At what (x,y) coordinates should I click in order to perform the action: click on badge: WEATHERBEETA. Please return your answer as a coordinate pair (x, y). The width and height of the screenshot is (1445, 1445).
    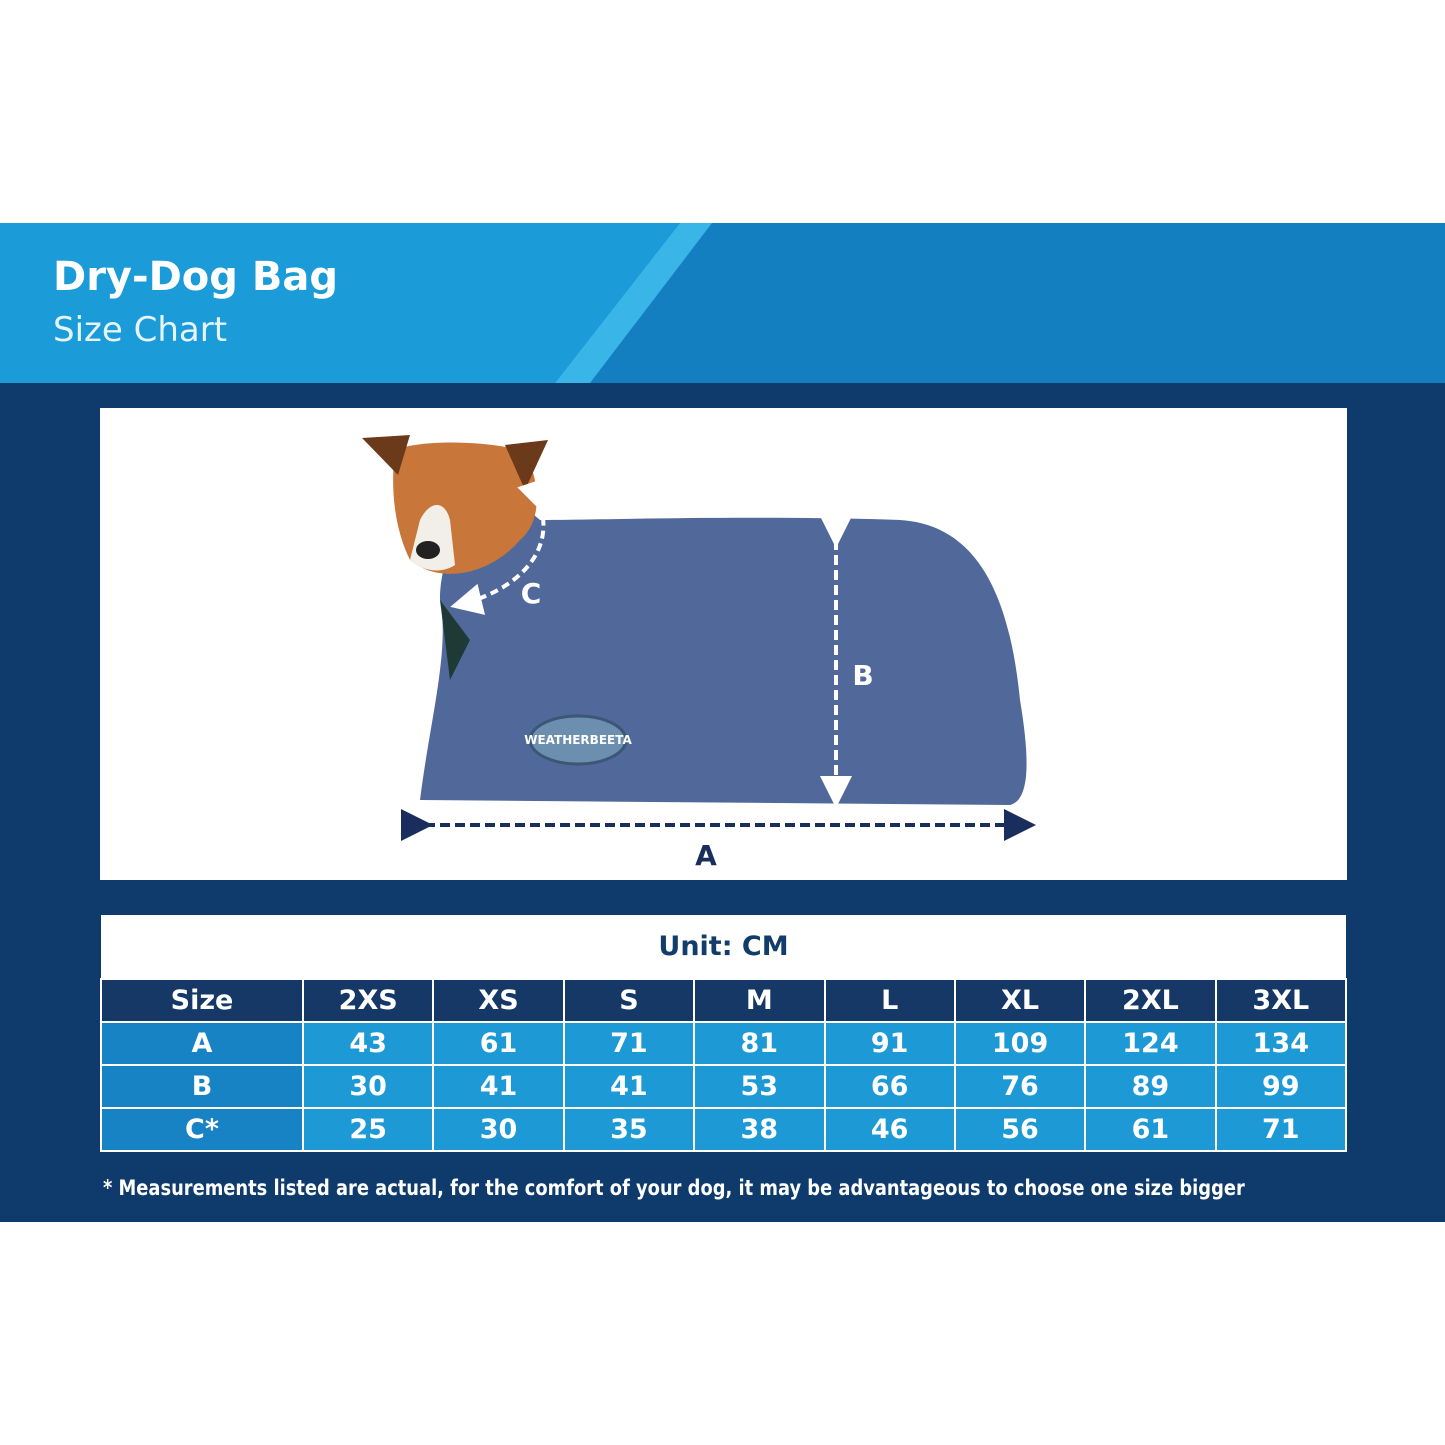
    Looking at the image, I should click on (578, 740).